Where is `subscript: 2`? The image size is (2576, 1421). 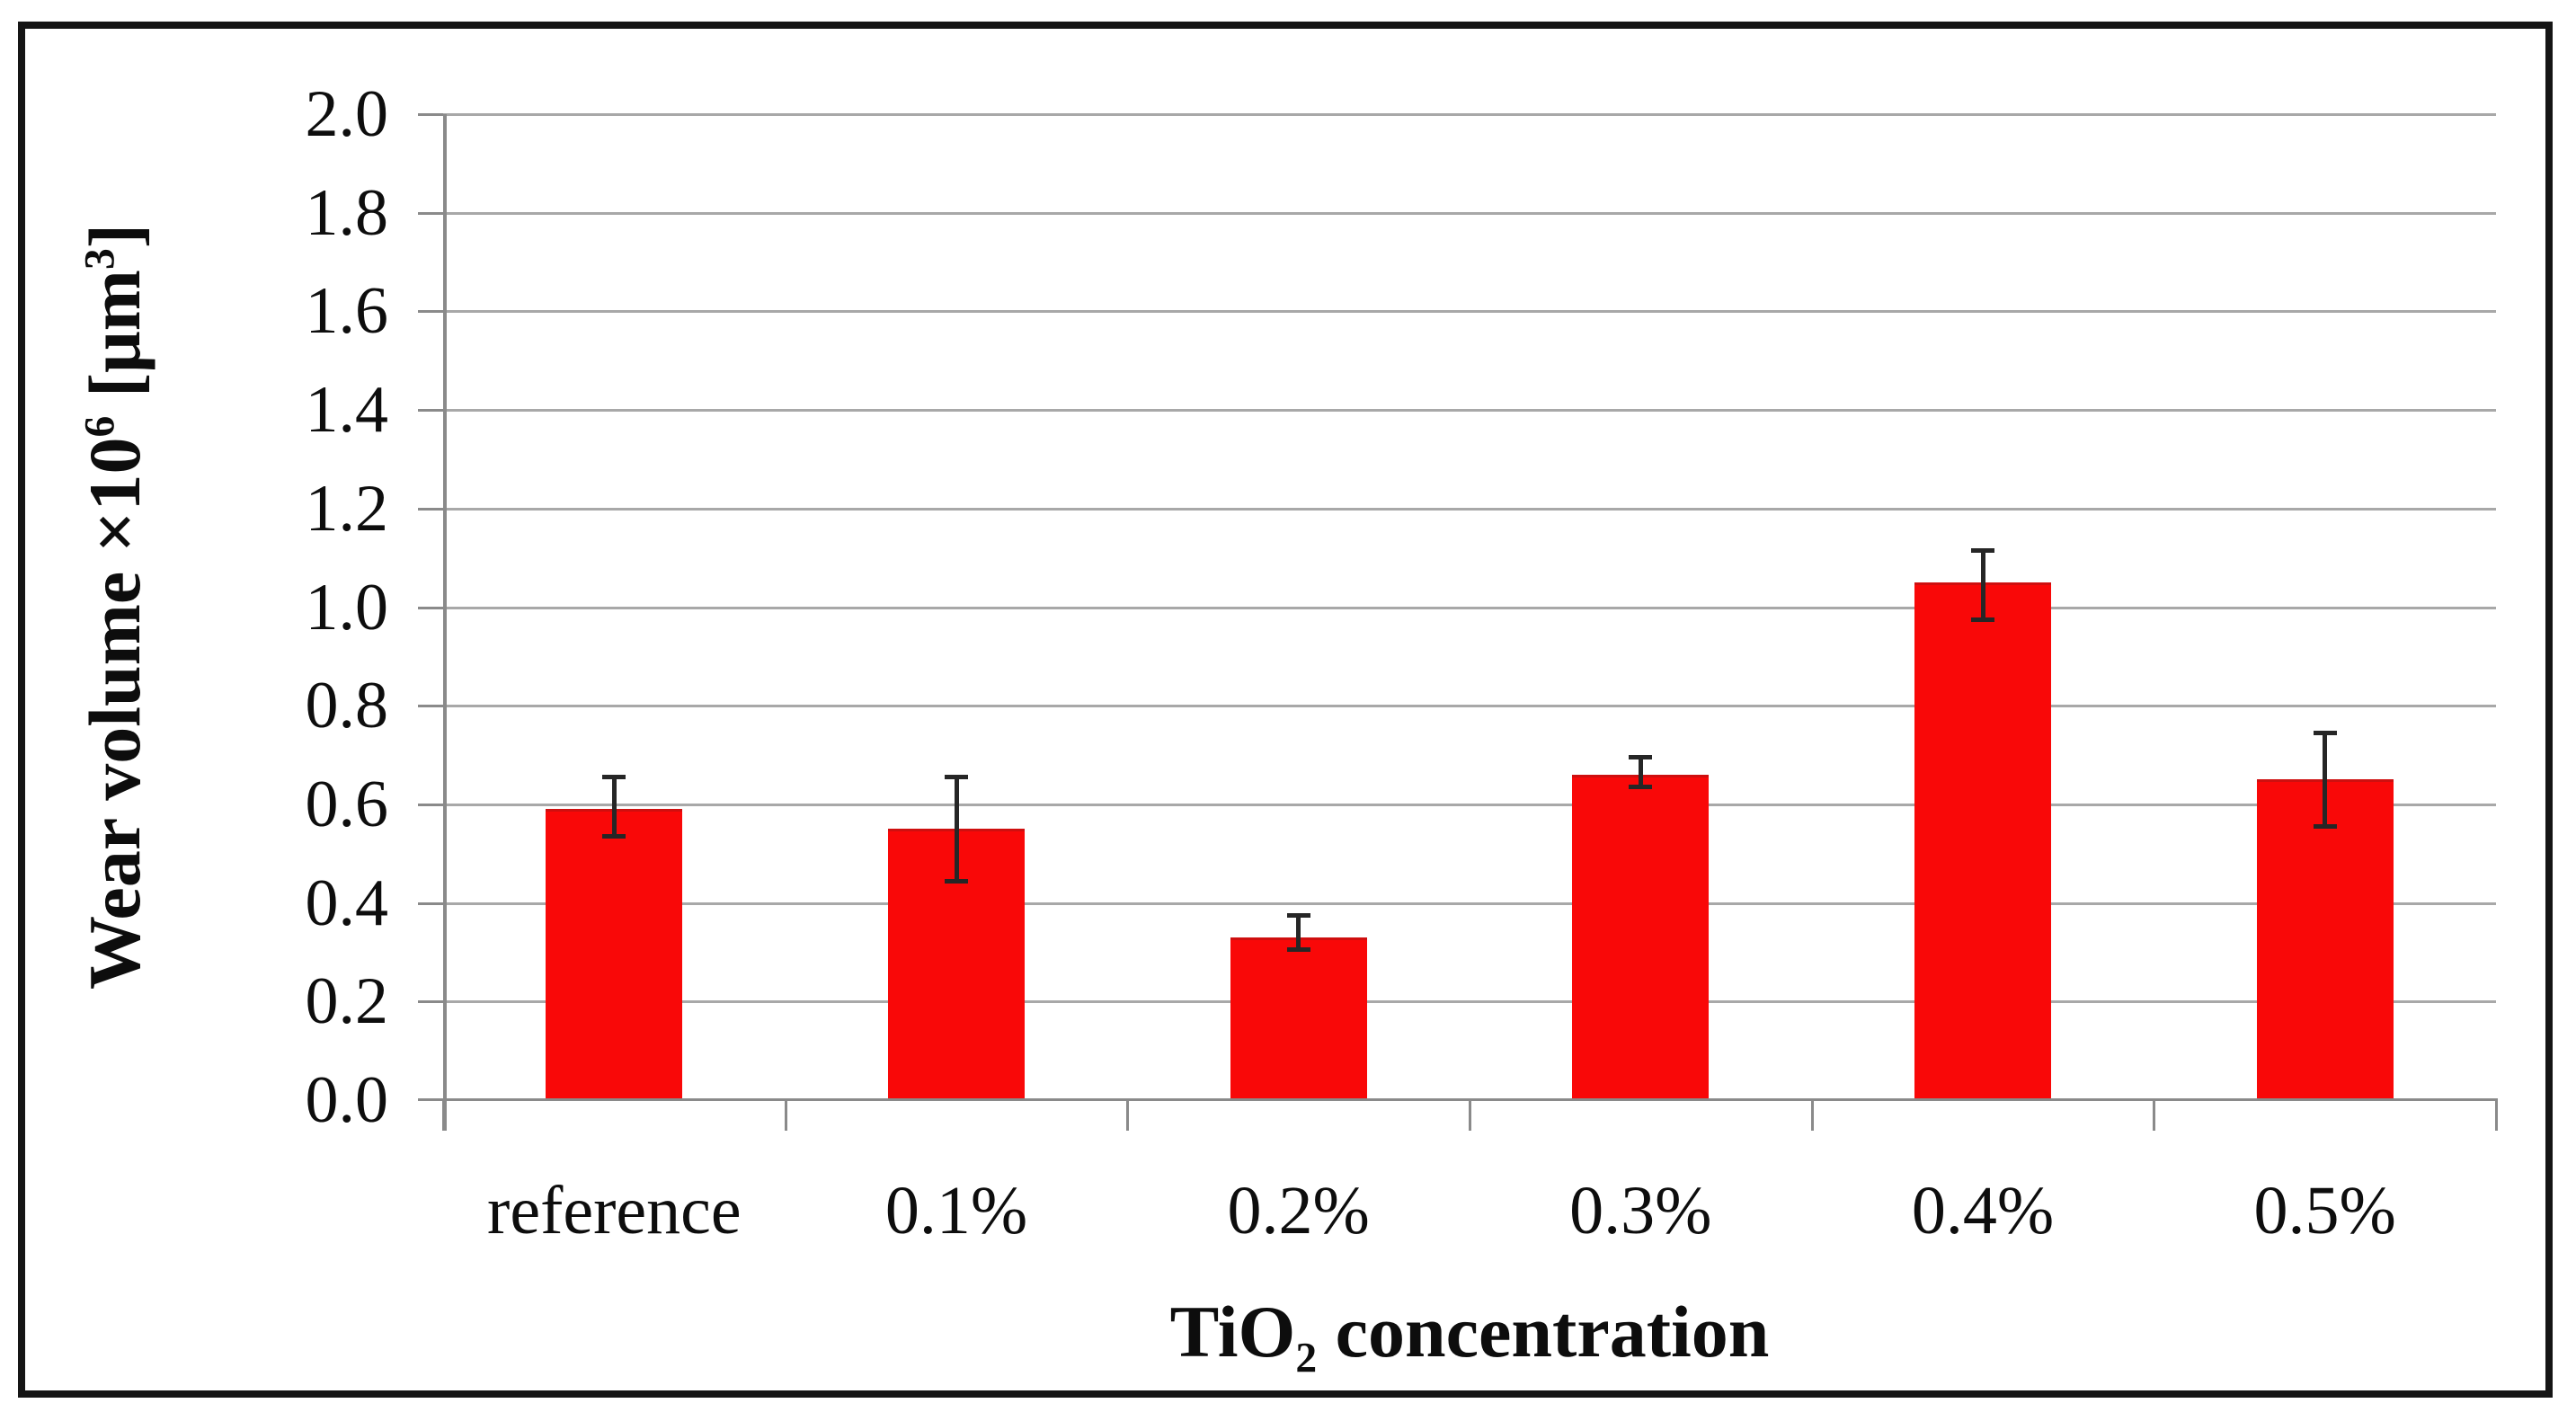
subscript: 2 is located at coordinates (1306, 1358).